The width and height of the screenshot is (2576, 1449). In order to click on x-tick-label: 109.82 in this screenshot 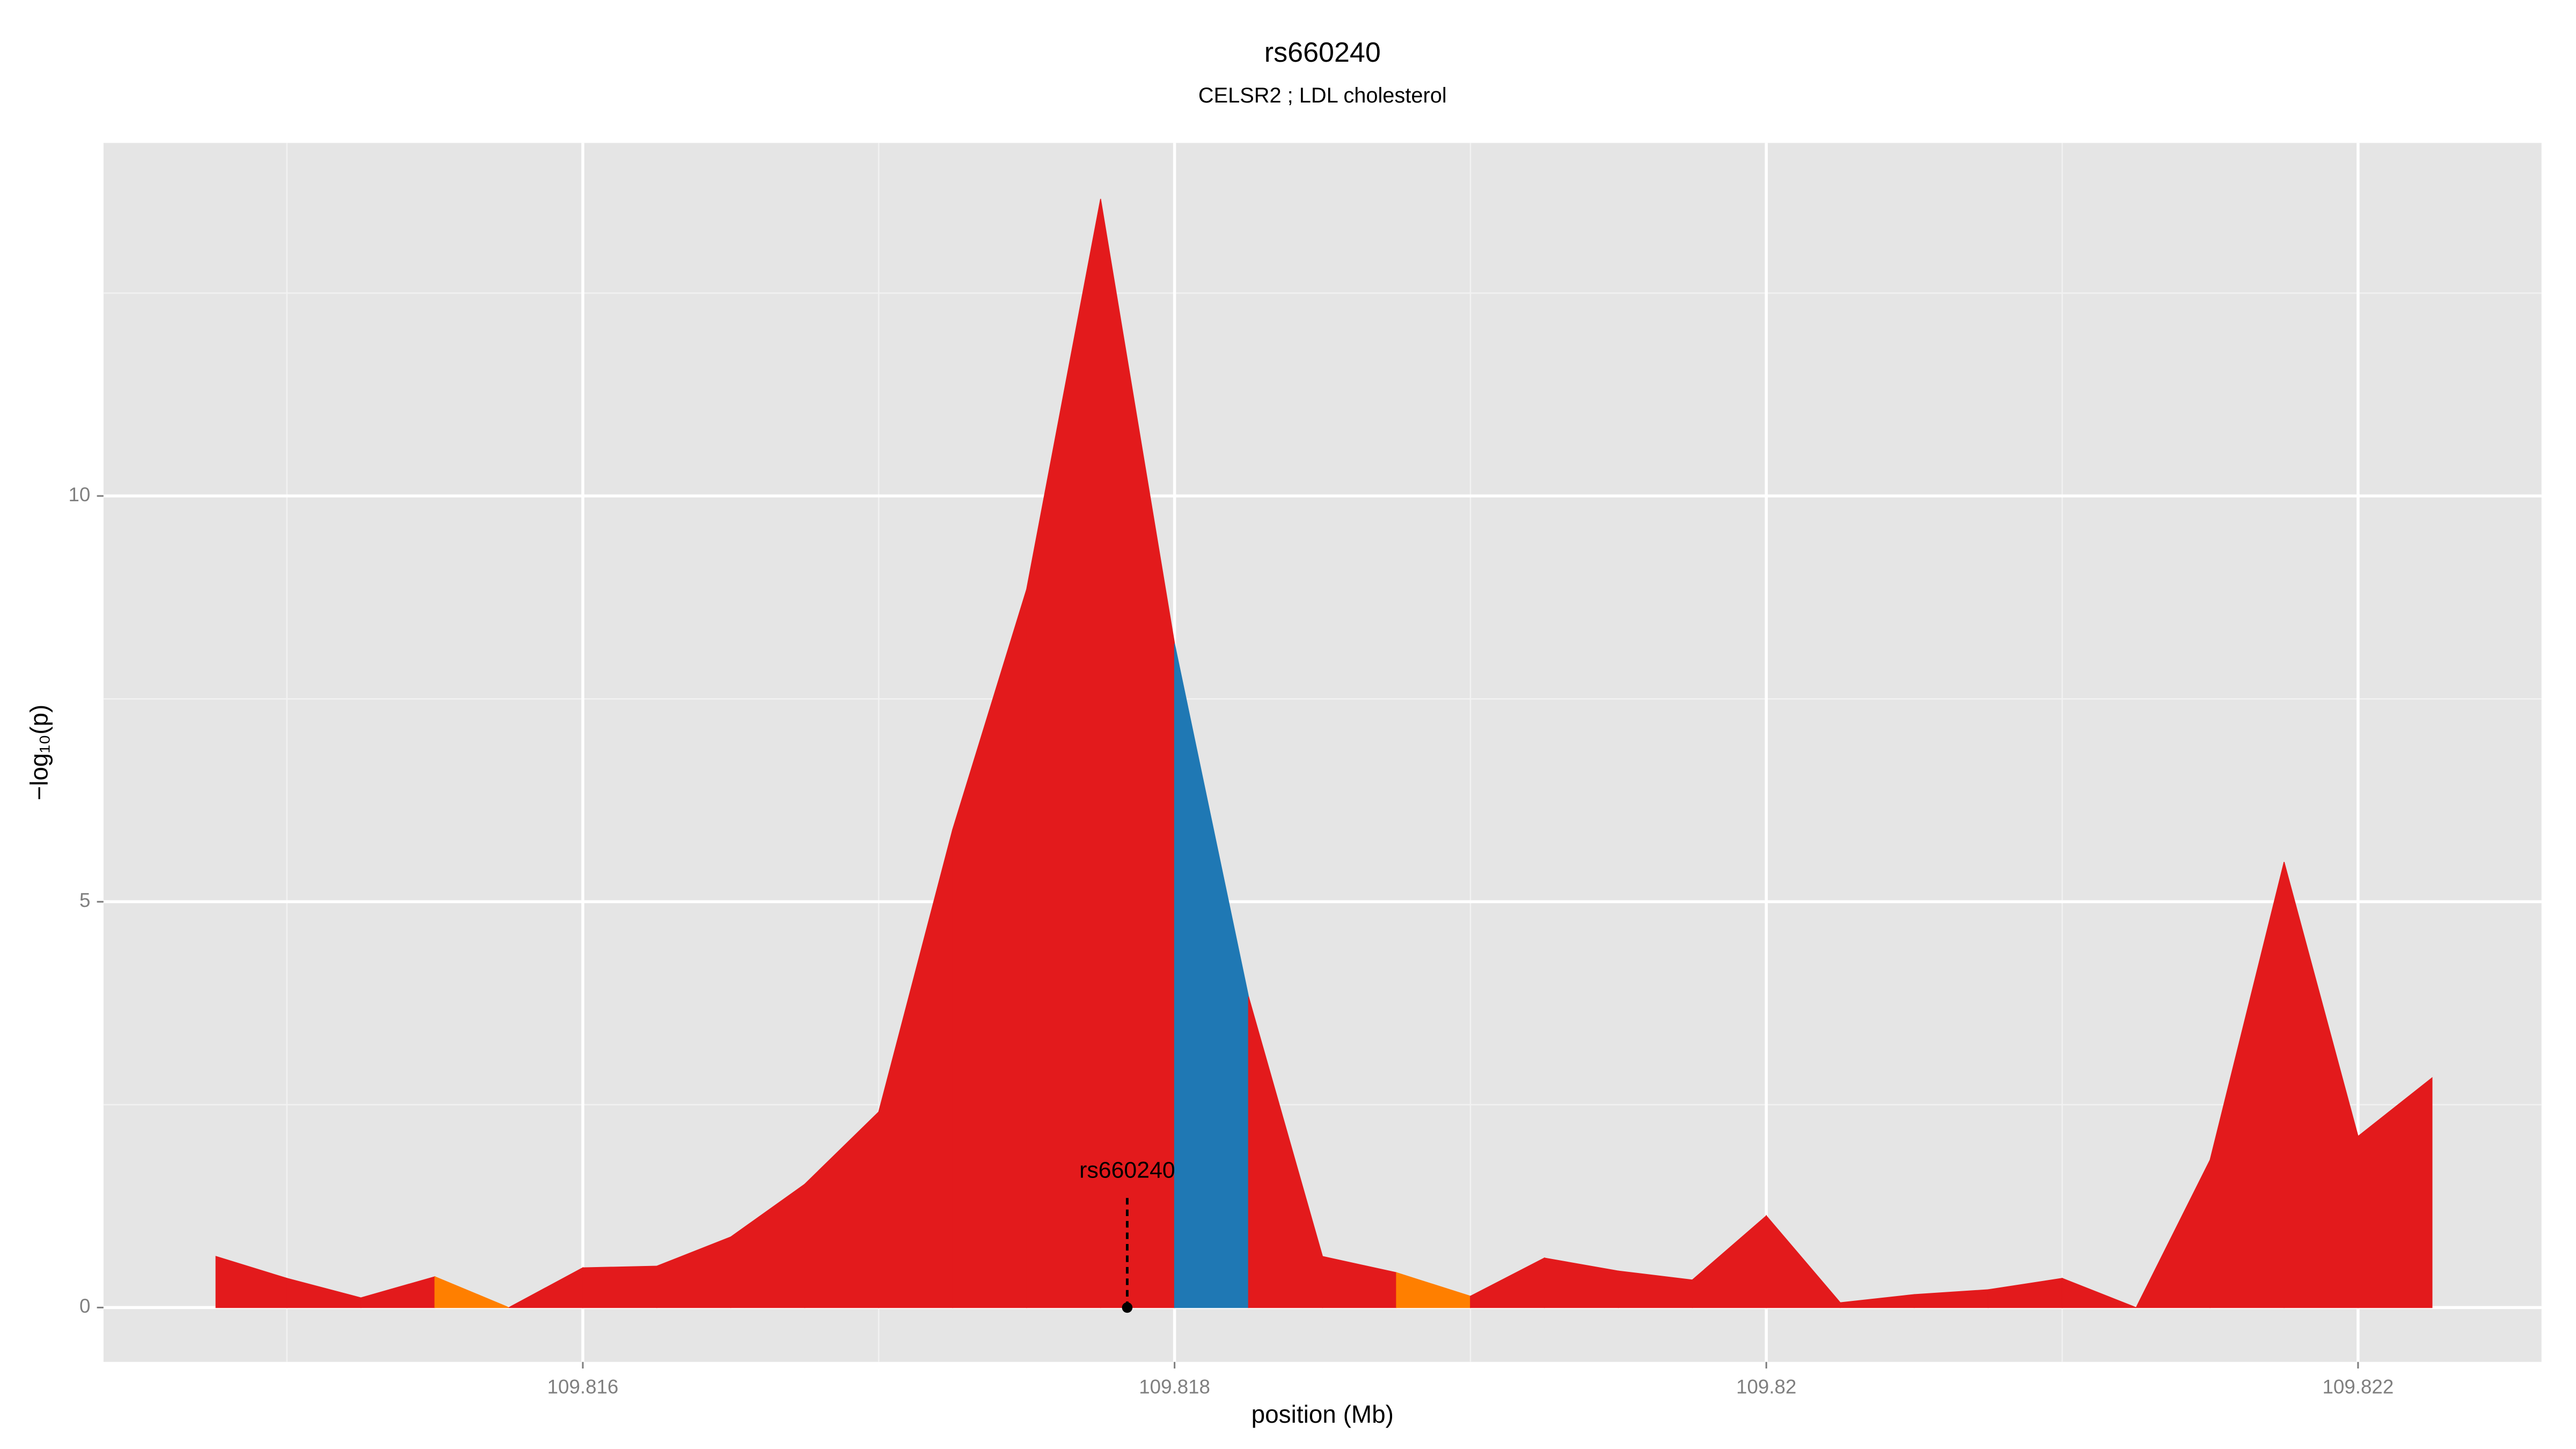, I will do `click(1766, 1386)`.